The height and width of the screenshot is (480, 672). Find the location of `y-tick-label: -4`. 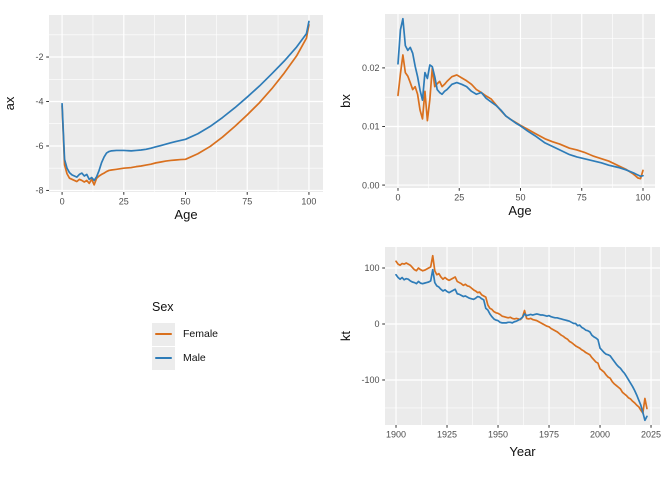

y-tick-label: -4 is located at coordinates (39, 102).